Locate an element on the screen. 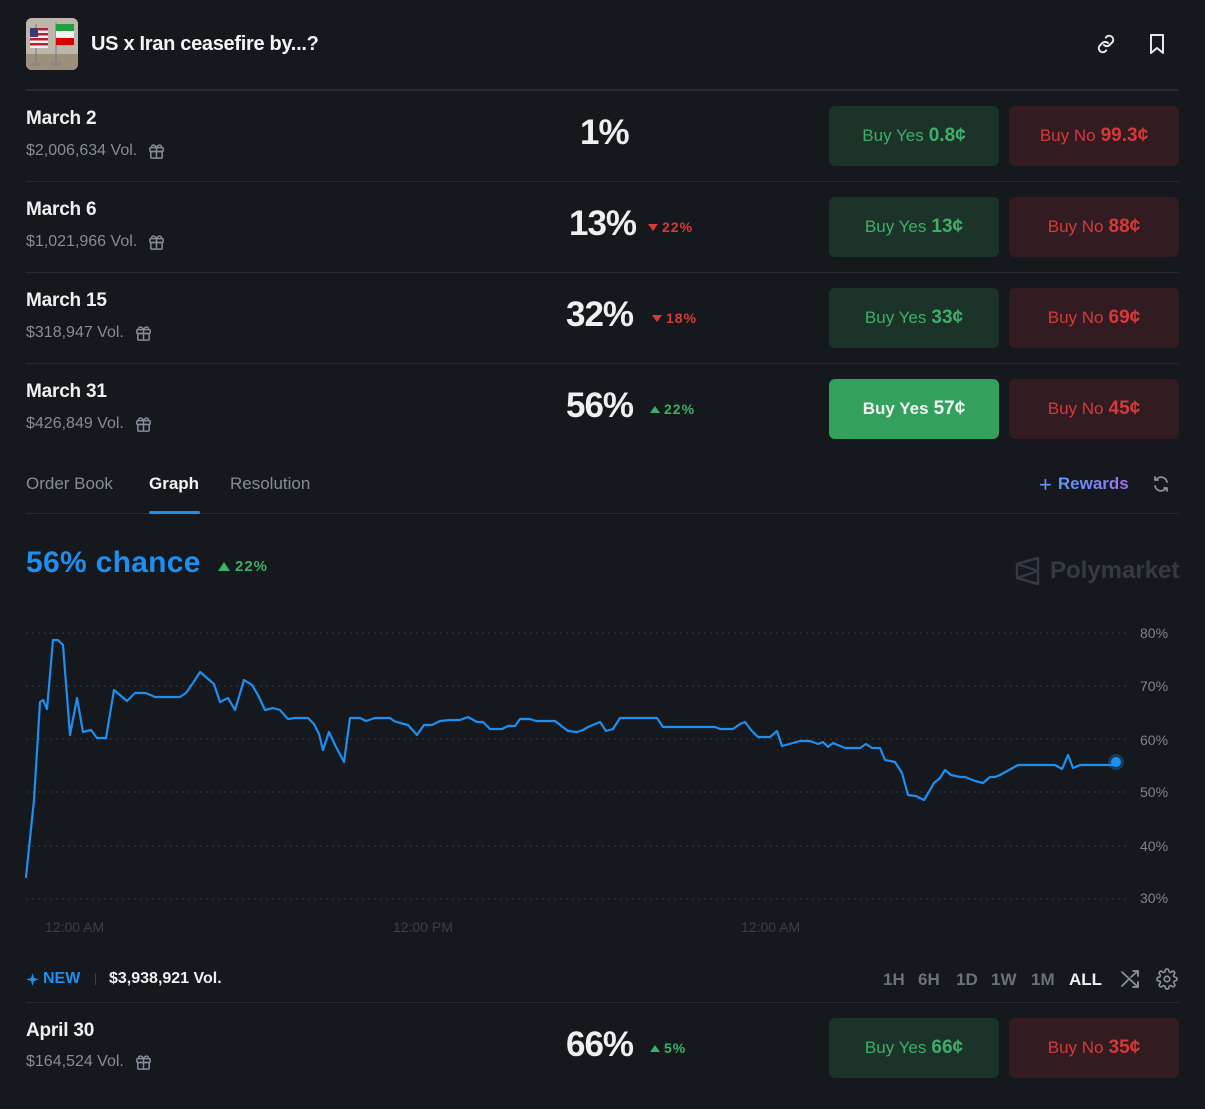 This screenshot has height=1109, width=1205. buy-yes-button: Buy Yes 66¢ is located at coordinates (914, 1048).